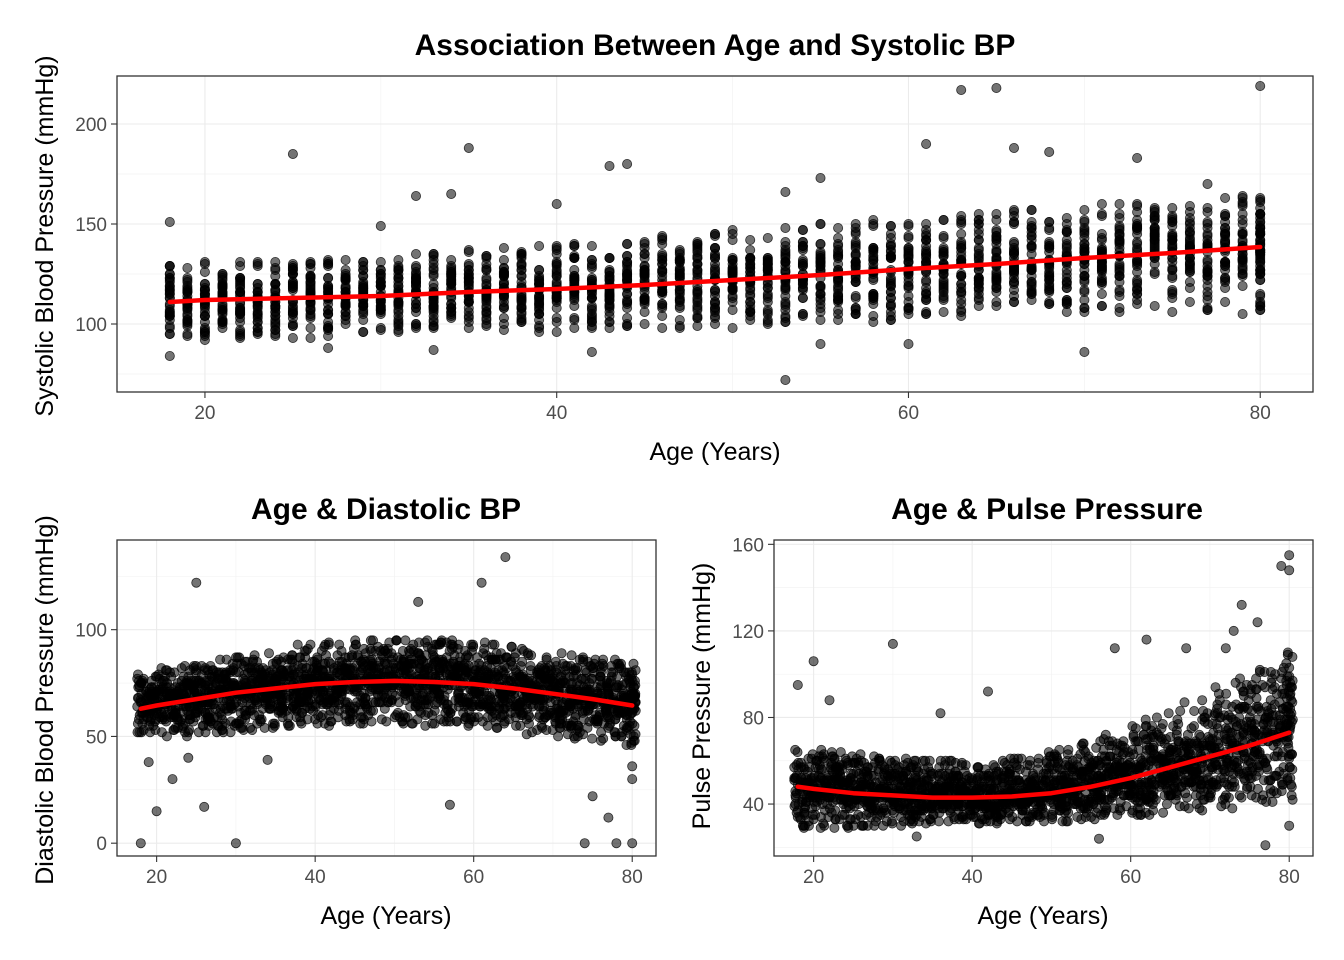  I want to click on y-tick-label: 80, so click(753, 718).